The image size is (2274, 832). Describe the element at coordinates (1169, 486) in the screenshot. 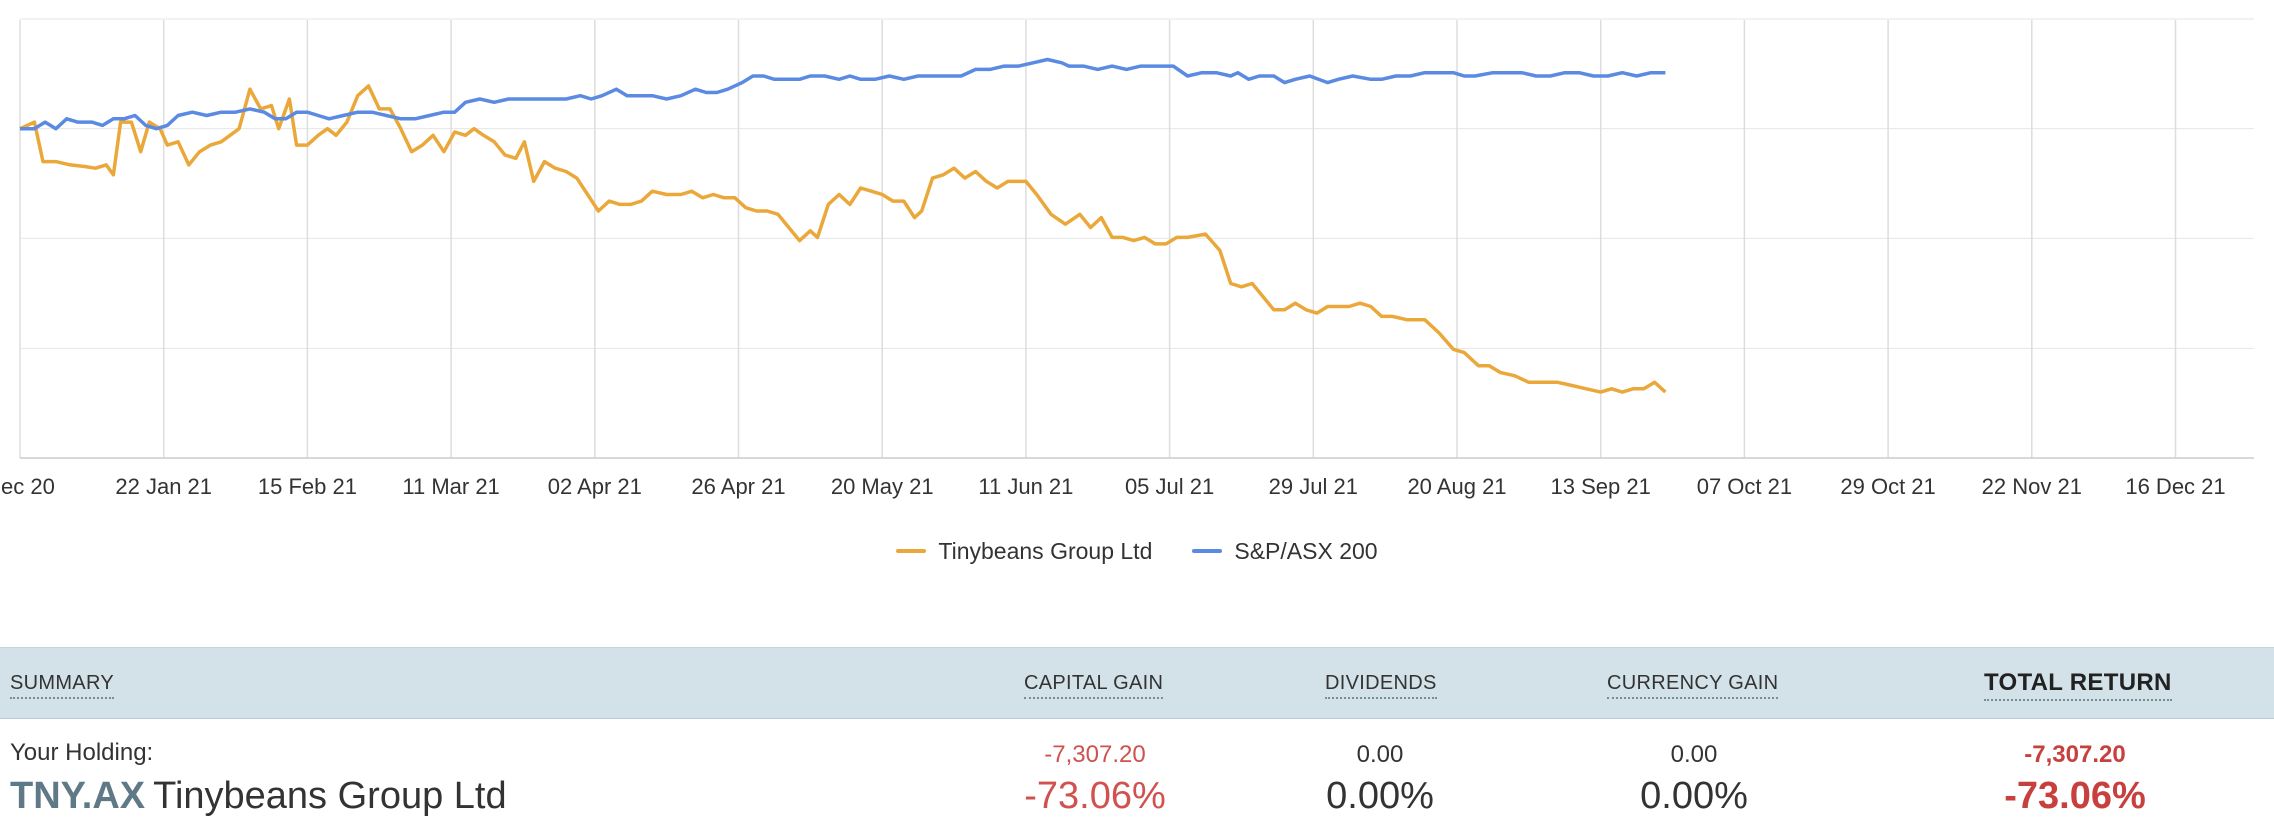

I see `x-tick-label: 05 Jul 21` at that location.